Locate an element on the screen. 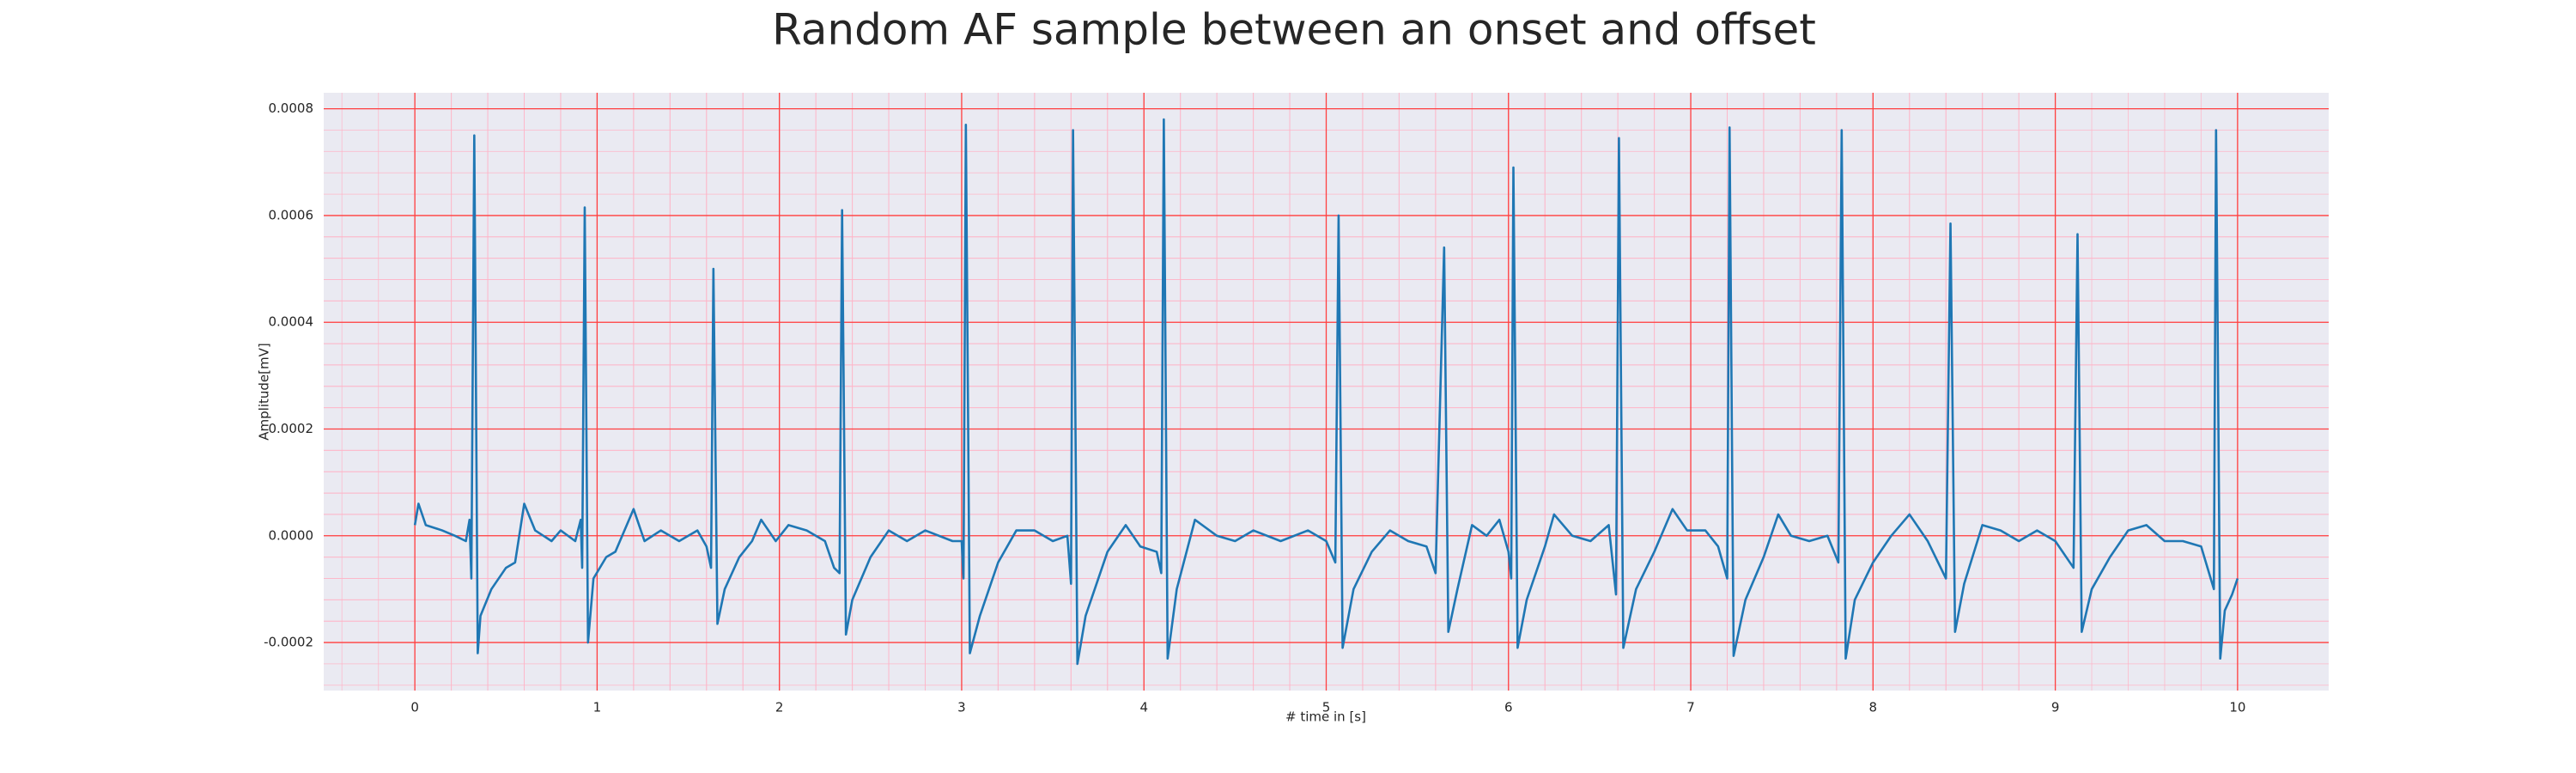 This screenshot has height=773, width=2576. x-tick-label: 6 is located at coordinates (1508, 707).